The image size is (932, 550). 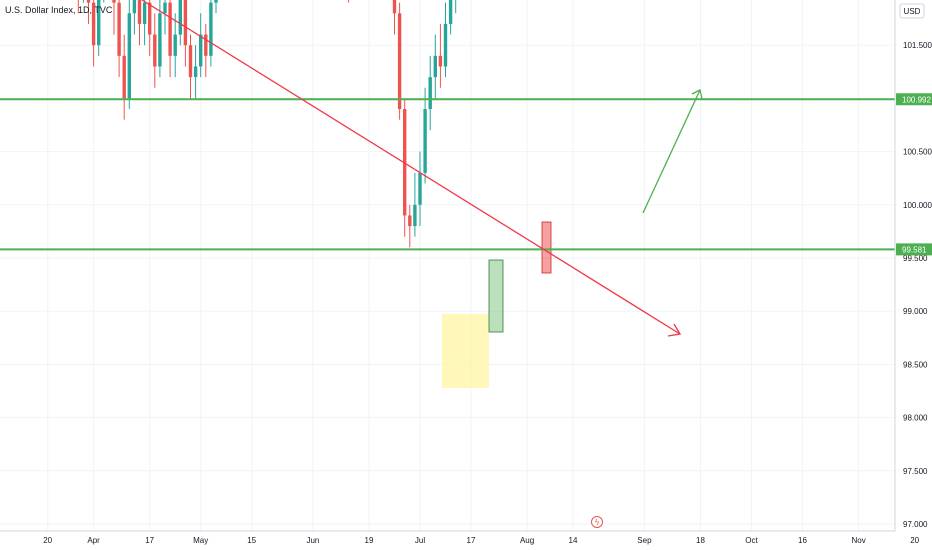 What do you see at coordinates (674, 330) in the screenshot?
I see `downtrend-arrow-head` at bounding box center [674, 330].